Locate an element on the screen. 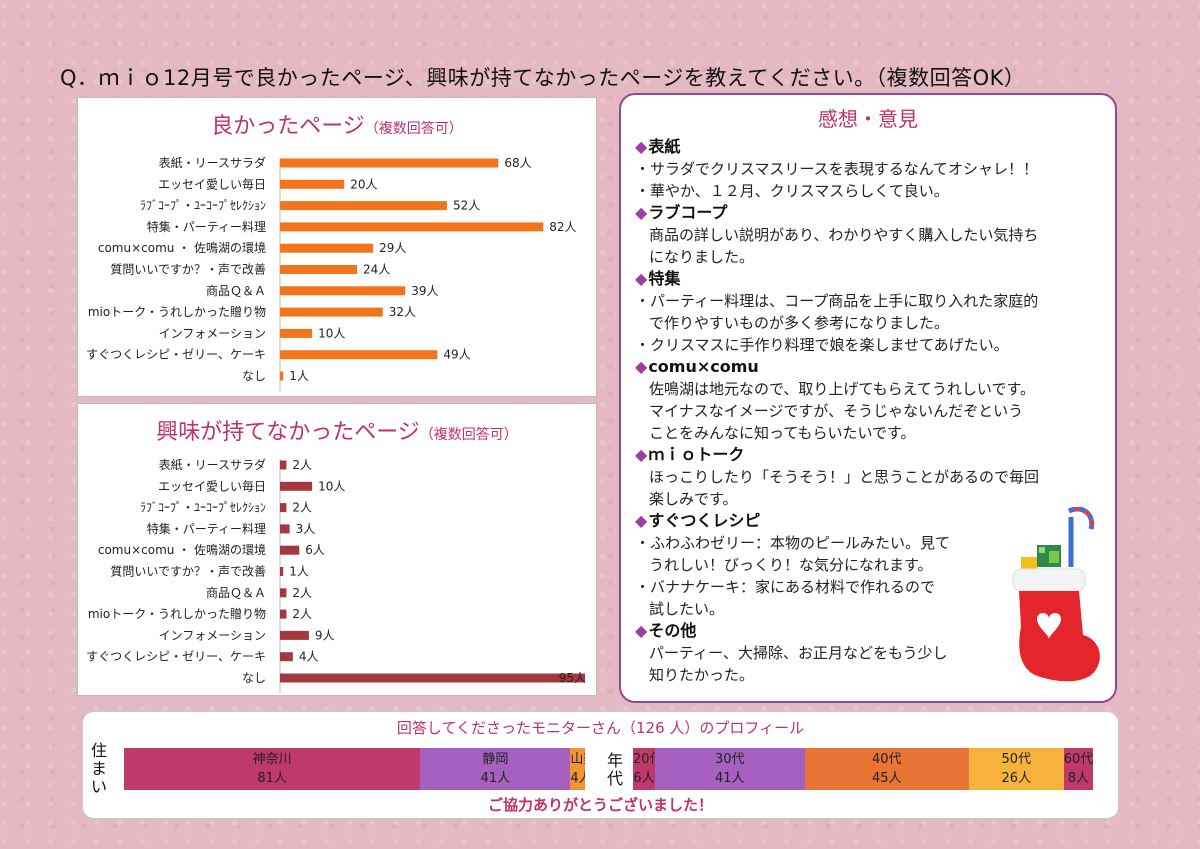 The height and width of the screenshot is (849, 1200). value-label: 9人 is located at coordinates (325, 635).